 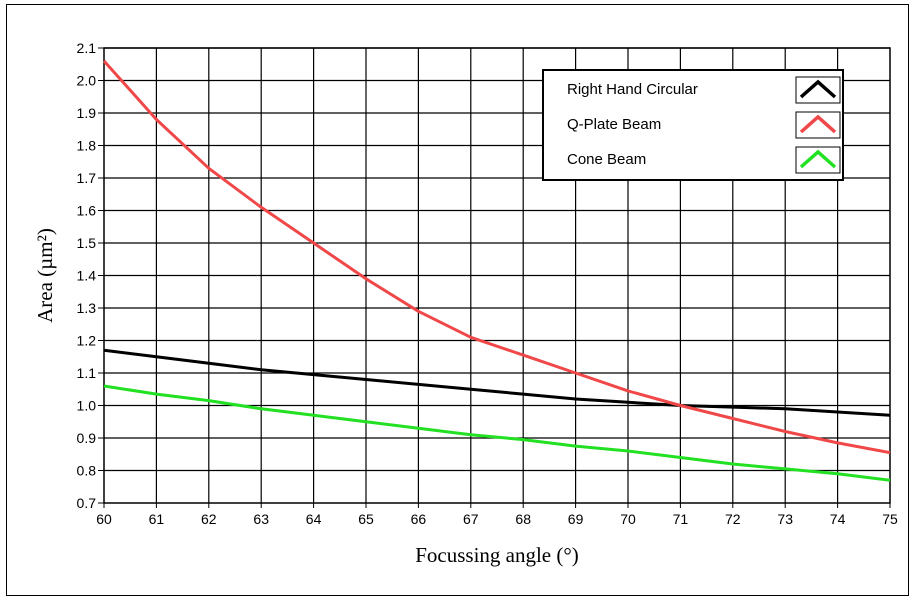 I want to click on y-tick-label: 1.0, so click(x=87, y=406).